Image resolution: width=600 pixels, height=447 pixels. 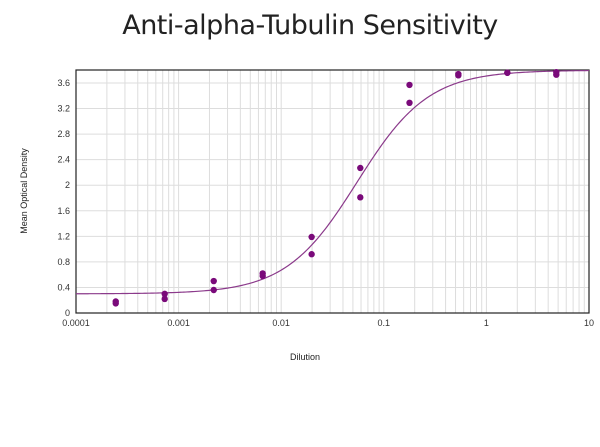 What do you see at coordinates (63, 262) in the screenshot?
I see `svg-text: 0.8` at bounding box center [63, 262].